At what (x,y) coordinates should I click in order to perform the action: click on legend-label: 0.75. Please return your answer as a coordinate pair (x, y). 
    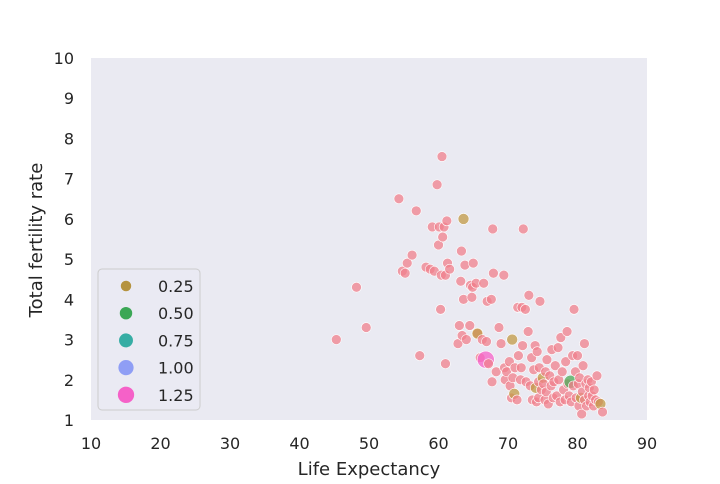
    Looking at the image, I should click on (176, 340).